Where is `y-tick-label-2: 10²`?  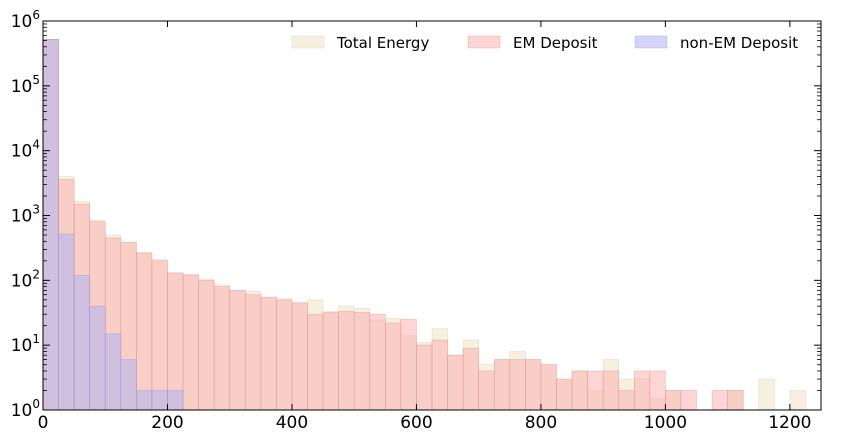 y-tick-label-2: 10² is located at coordinates (25, 279).